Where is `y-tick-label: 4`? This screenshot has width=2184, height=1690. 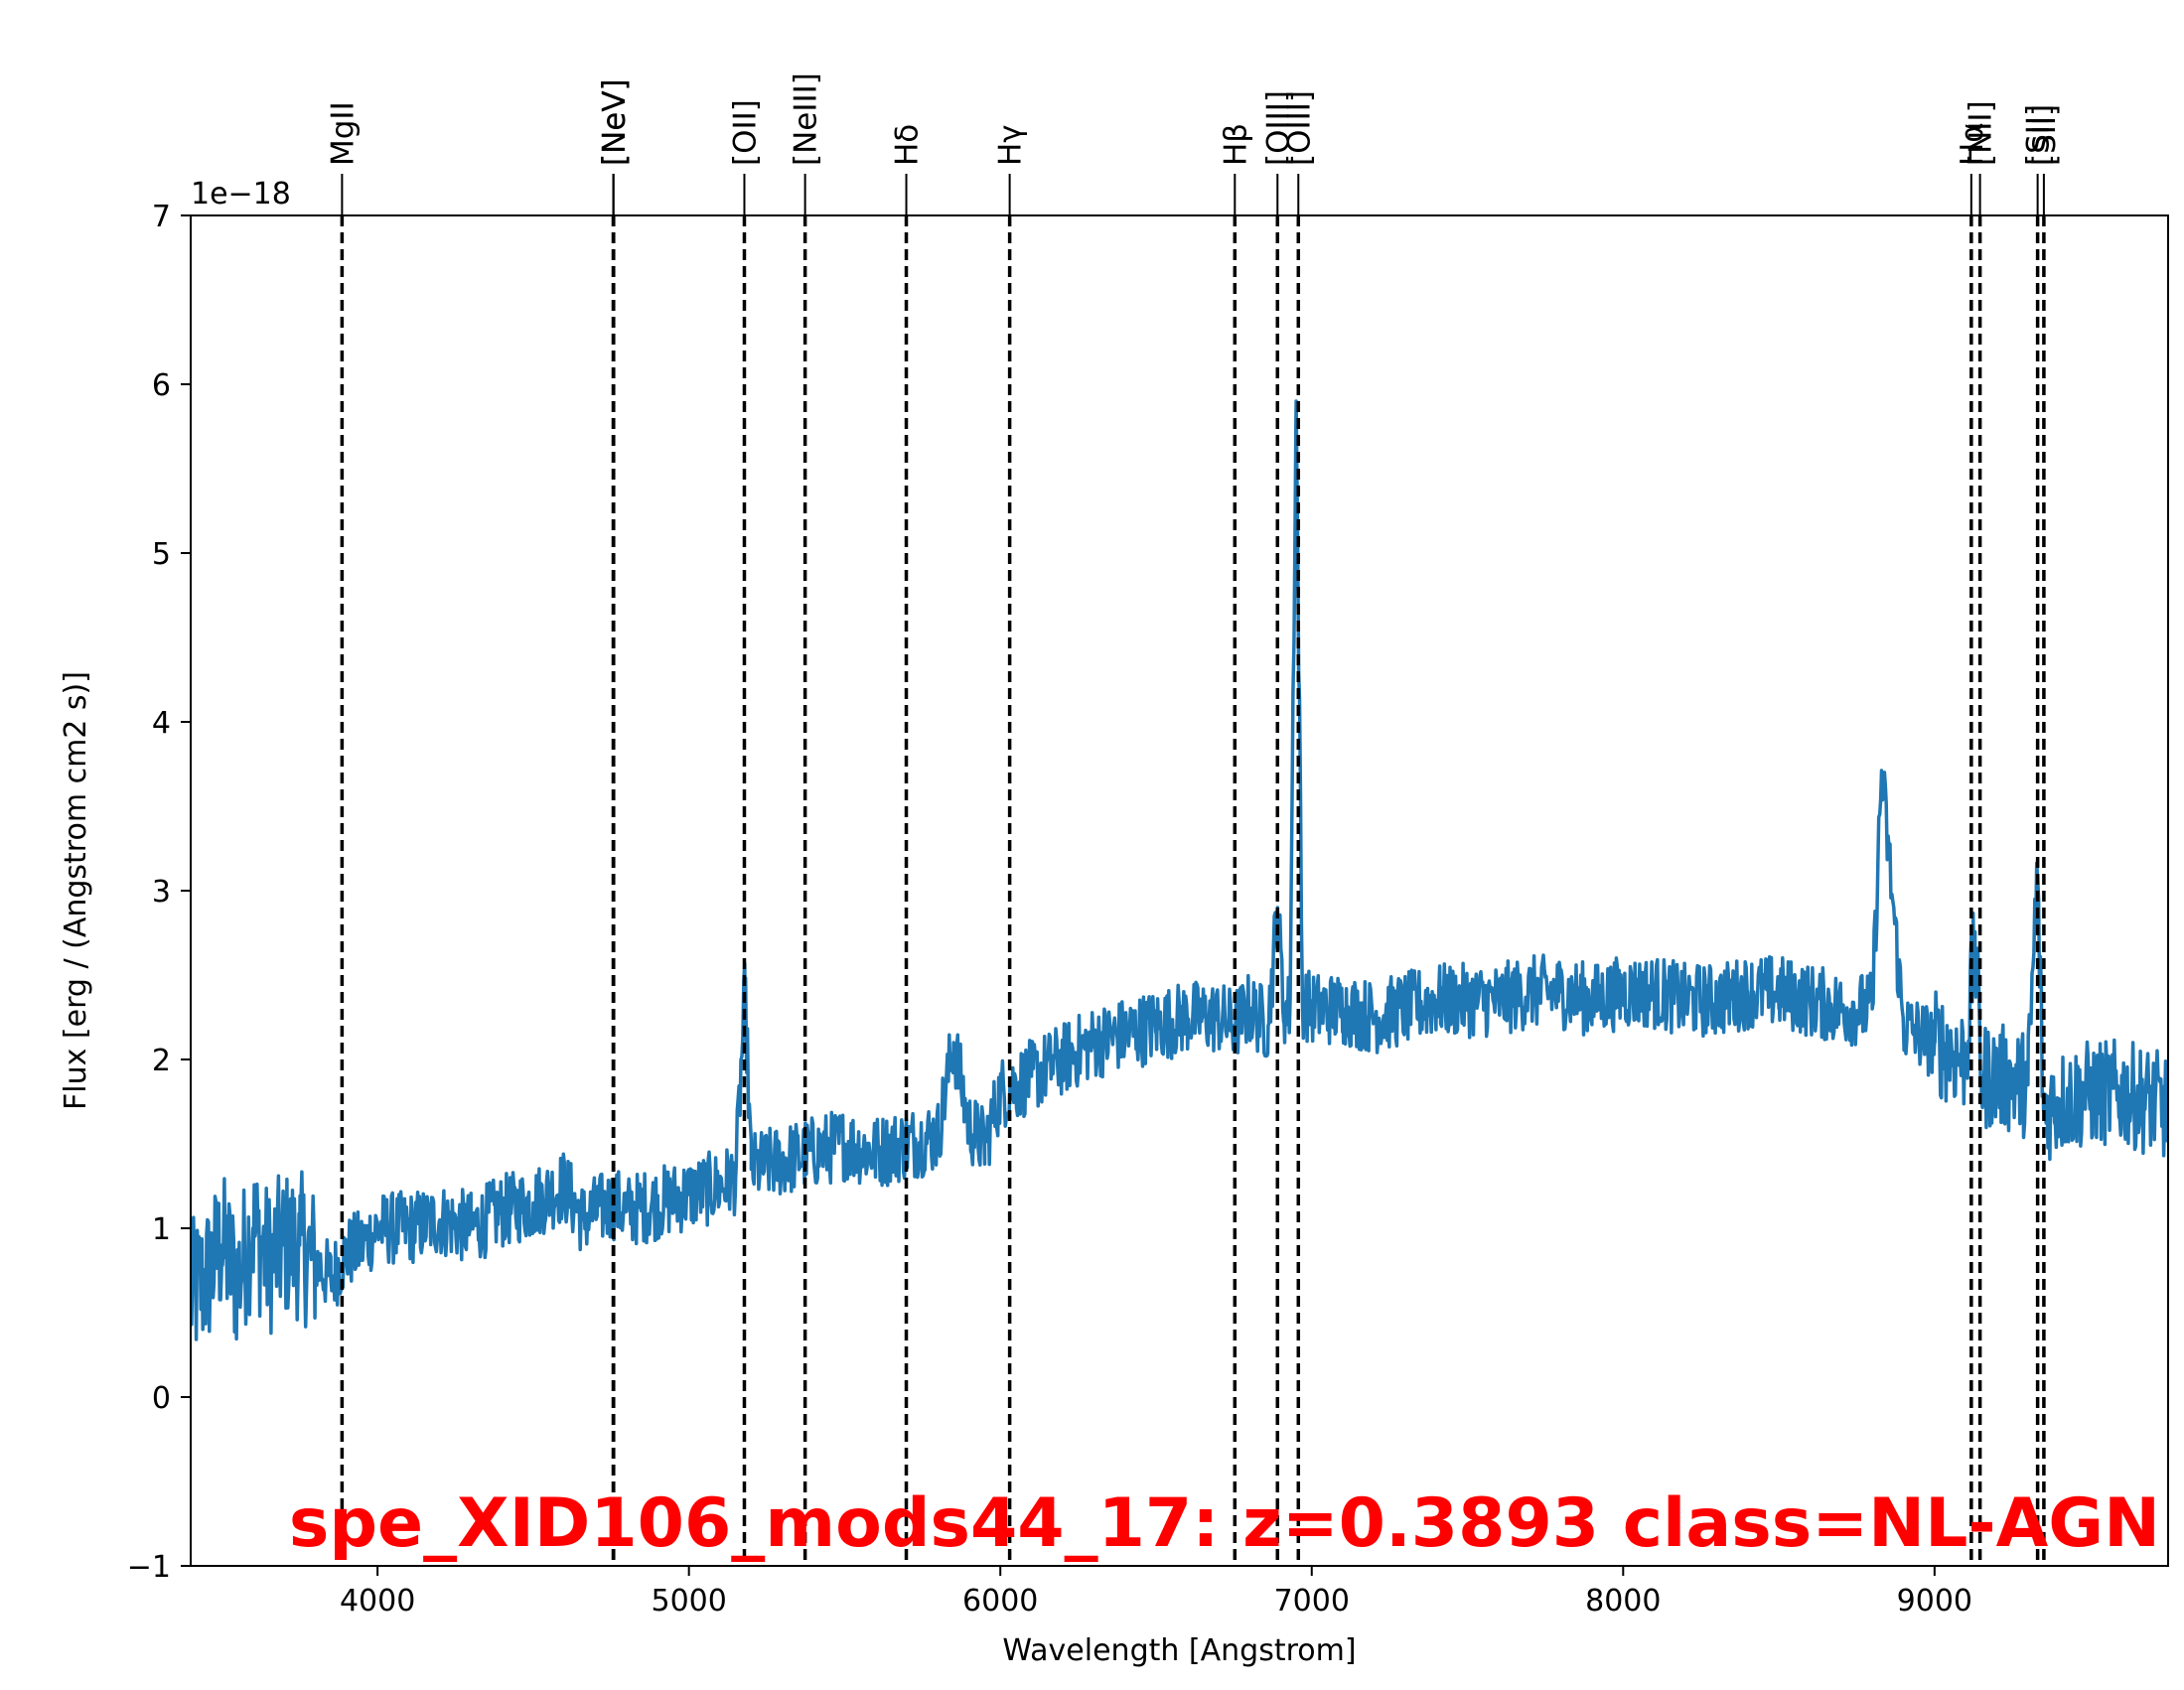 y-tick-label: 4 is located at coordinates (161, 724).